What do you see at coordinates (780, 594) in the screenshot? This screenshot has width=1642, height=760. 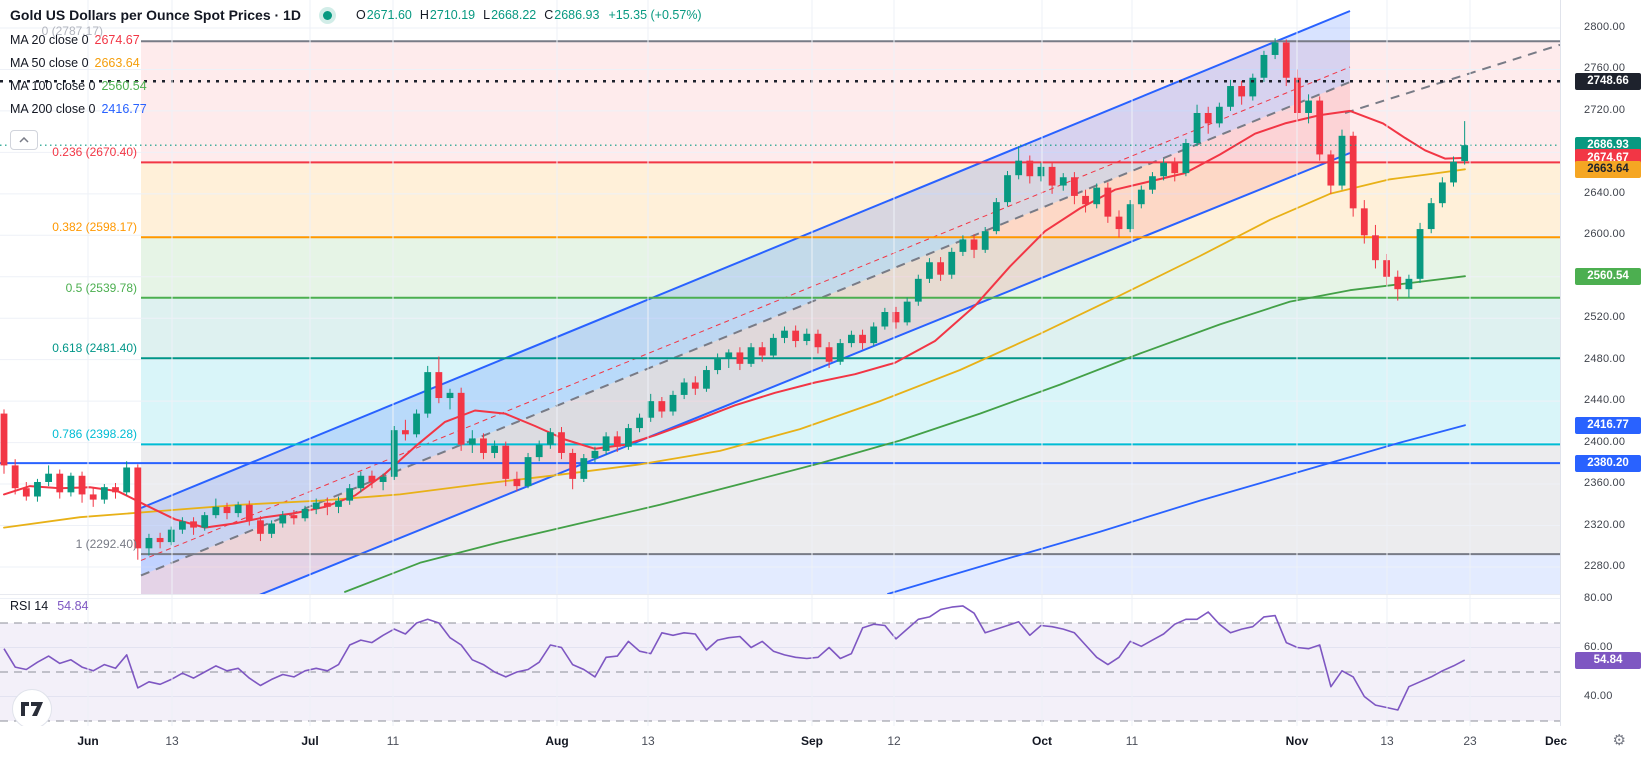 I see `pane-divider` at bounding box center [780, 594].